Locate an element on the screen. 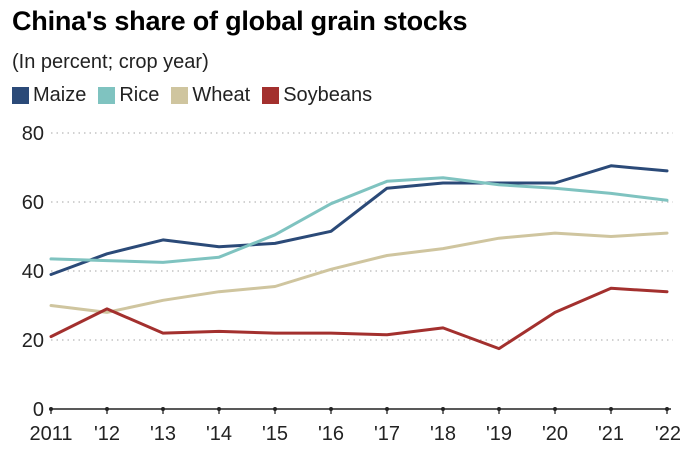 This screenshot has width=696, height=454. x-tick-label: '15 is located at coordinates (275, 434).